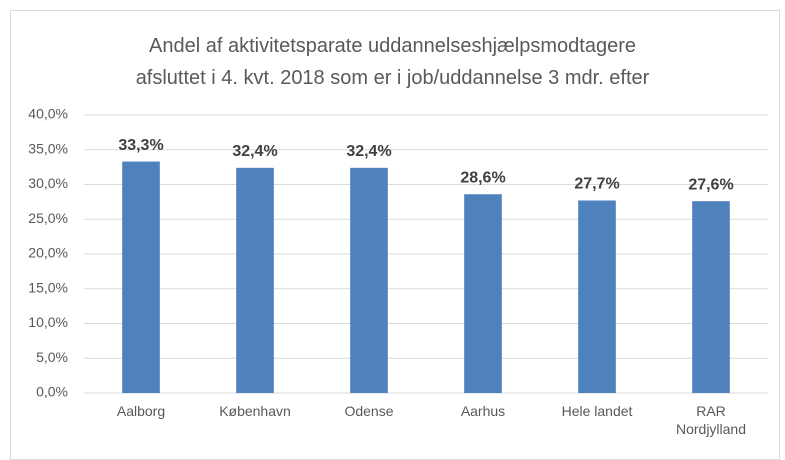 This screenshot has width=785, height=460. What do you see at coordinates (48, 114) in the screenshot?
I see `y-tick-label: 40,0%` at bounding box center [48, 114].